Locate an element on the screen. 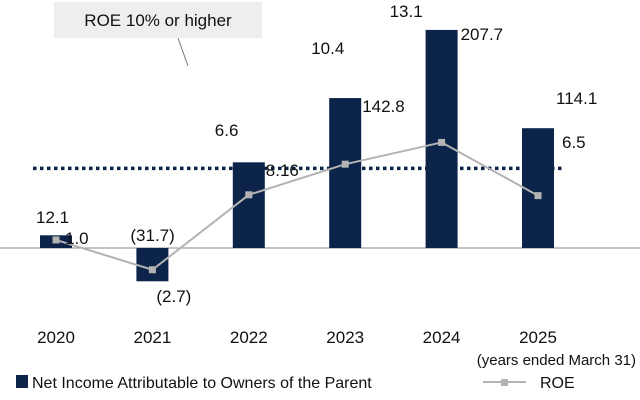 Image resolution: width=640 pixels, height=400 pixels. roe-point-2021 is located at coordinates (152, 270).